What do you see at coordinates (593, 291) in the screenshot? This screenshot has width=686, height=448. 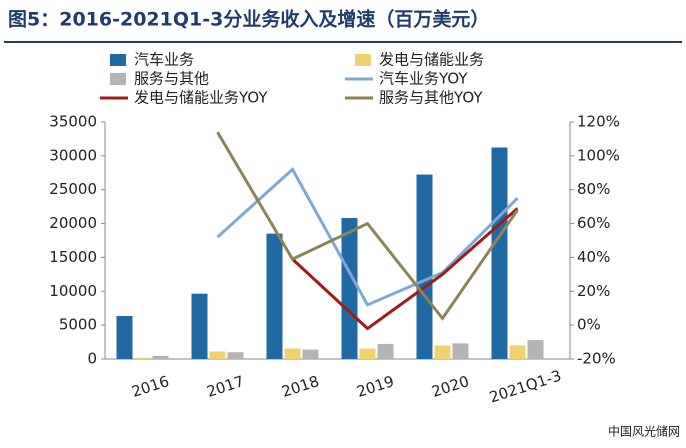 I see `y2-tick-label: 20%` at bounding box center [593, 291].